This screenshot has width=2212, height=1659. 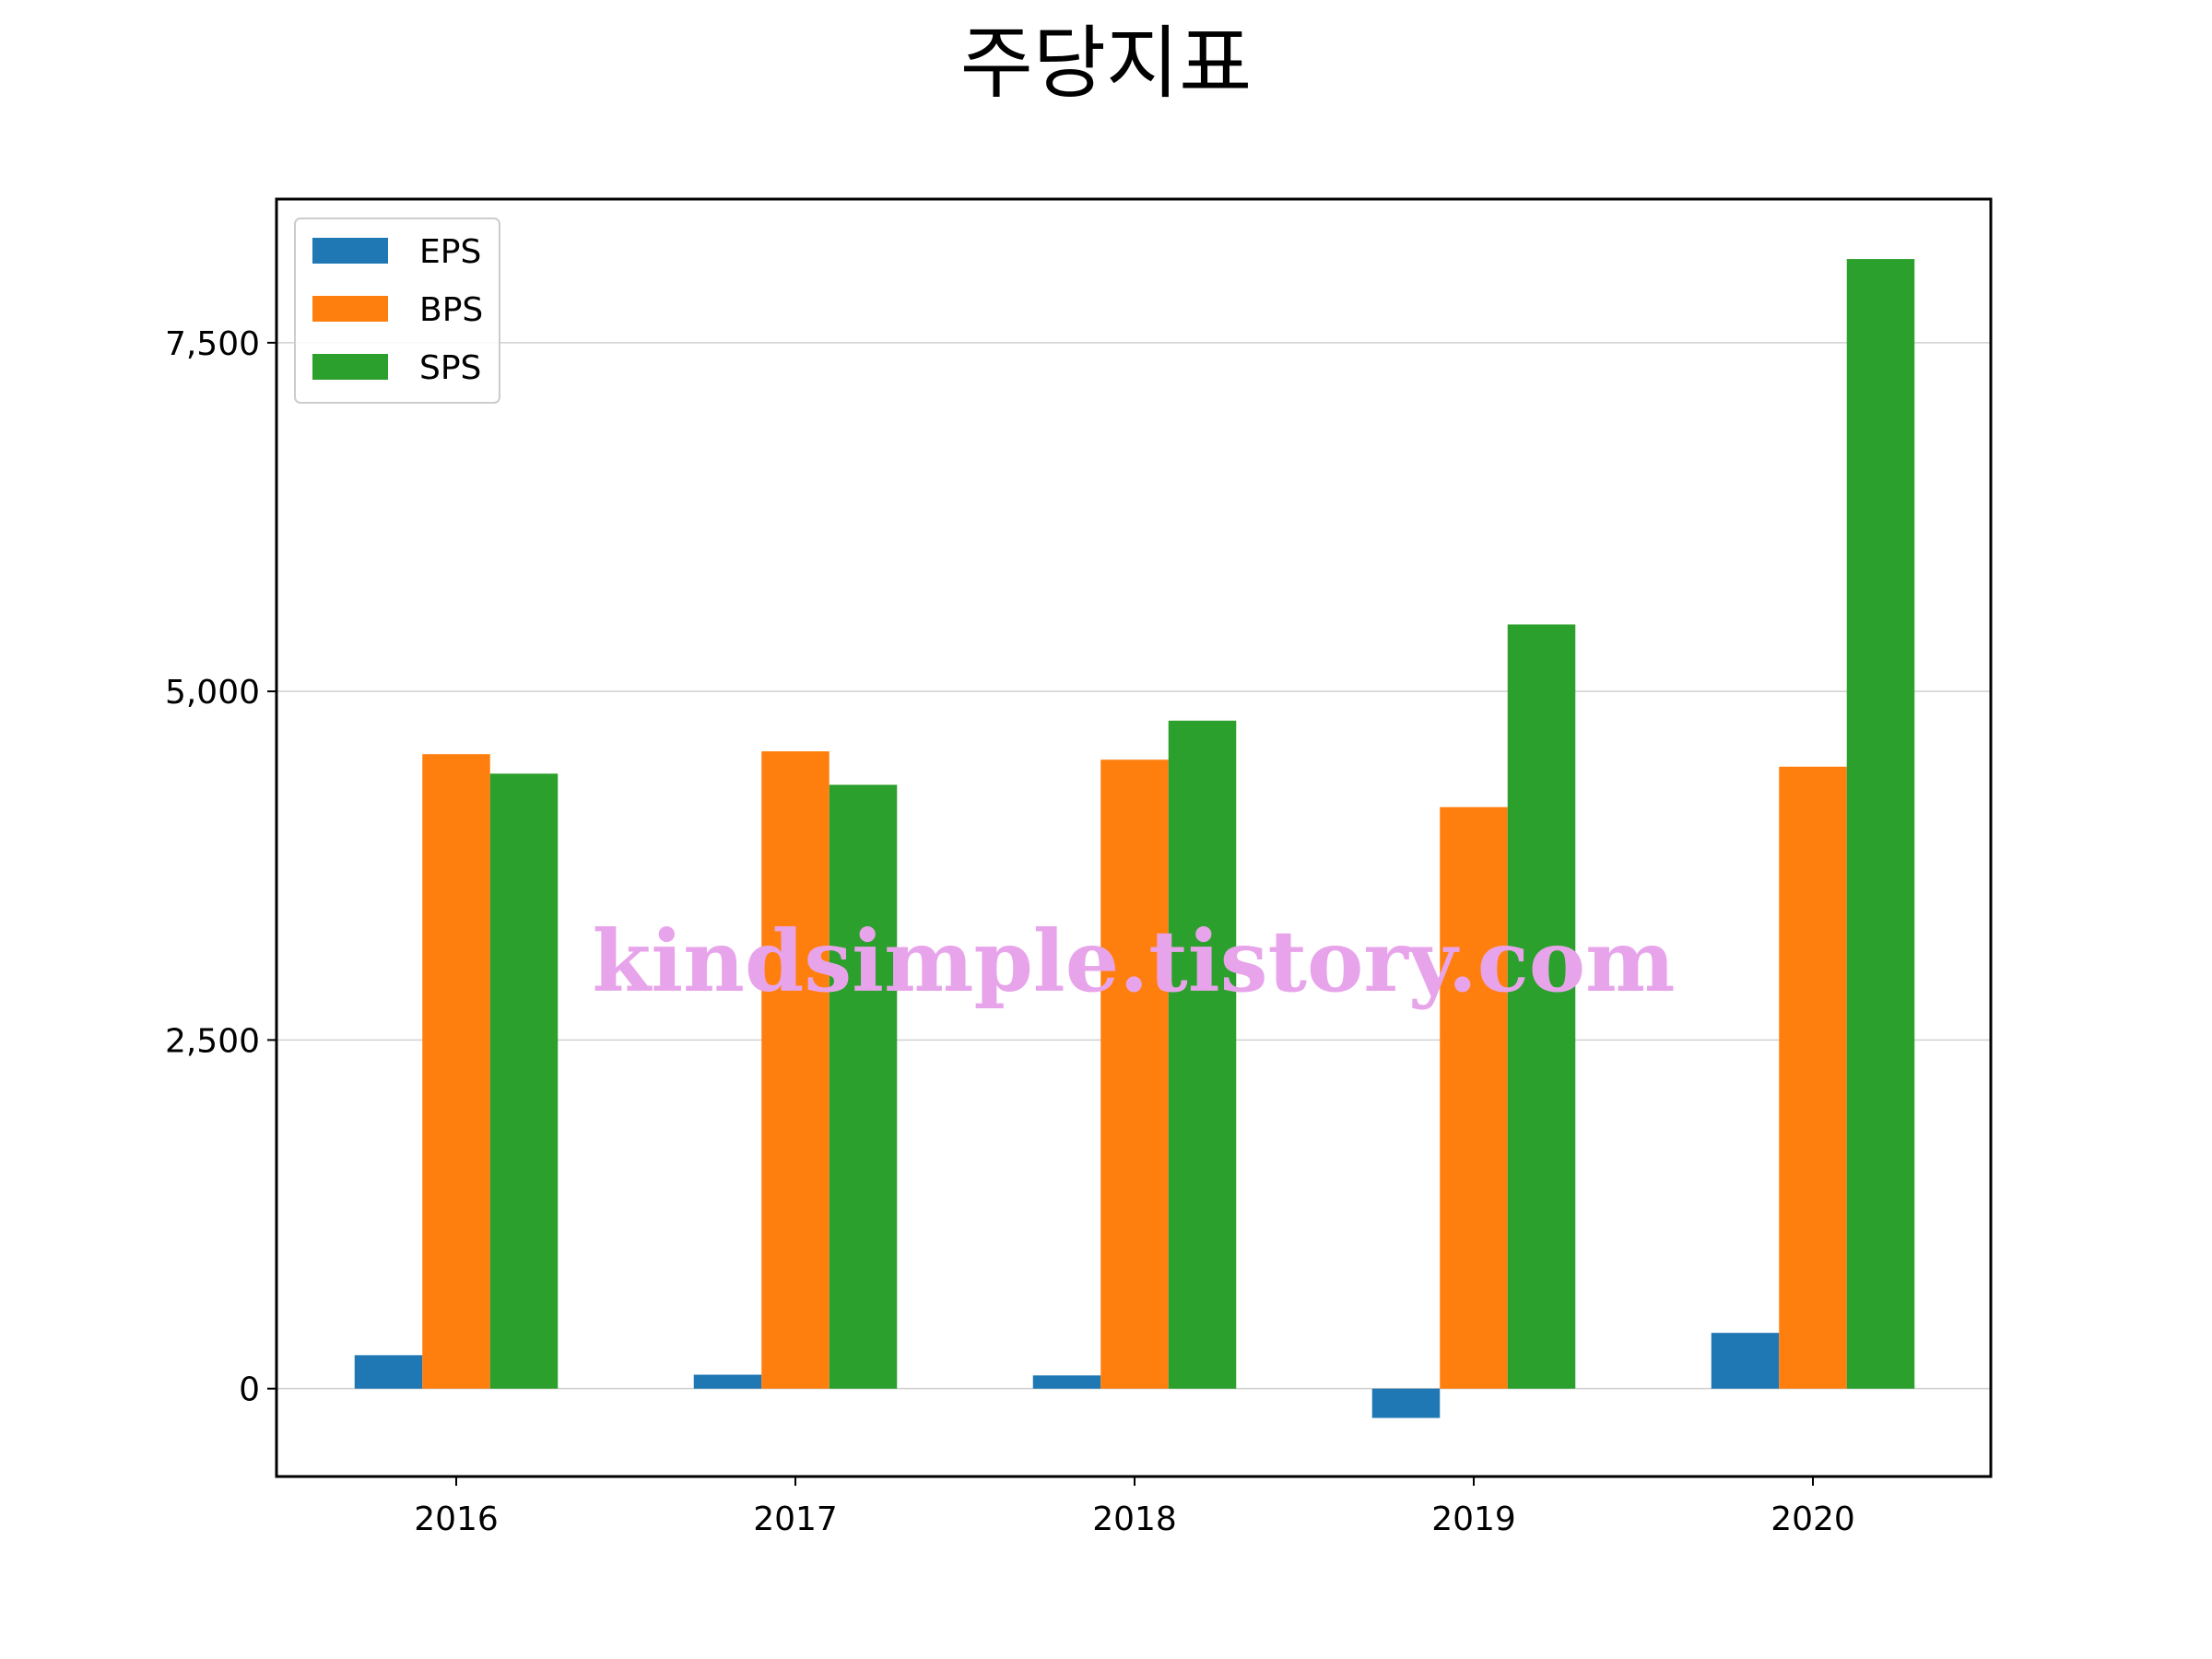 What do you see at coordinates (350, 367) in the screenshot?
I see `legend-swatch-sps` at bounding box center [350, 367].